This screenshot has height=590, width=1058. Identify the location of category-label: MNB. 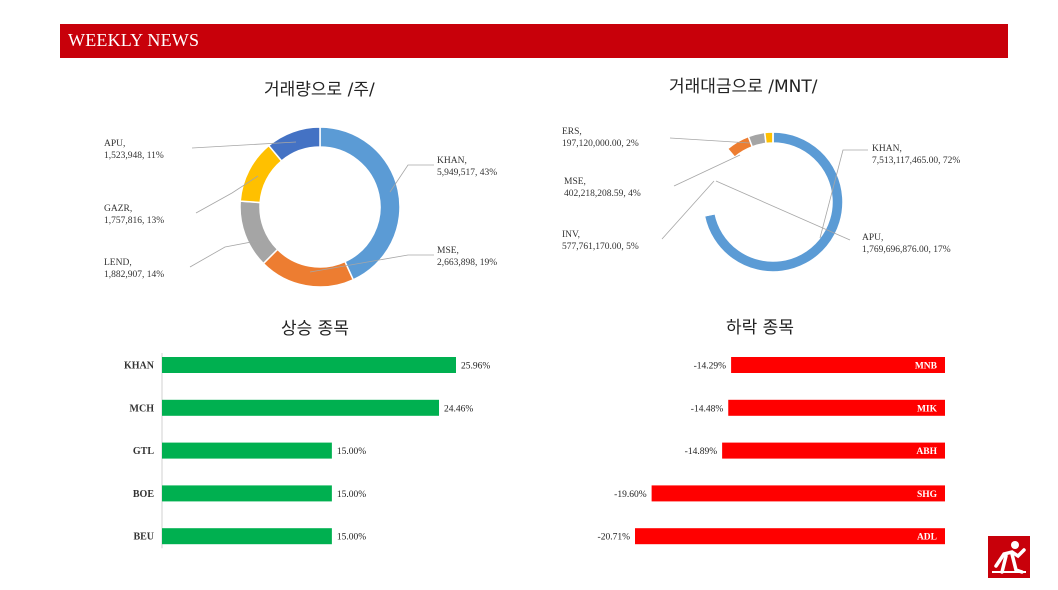
(926, 367).